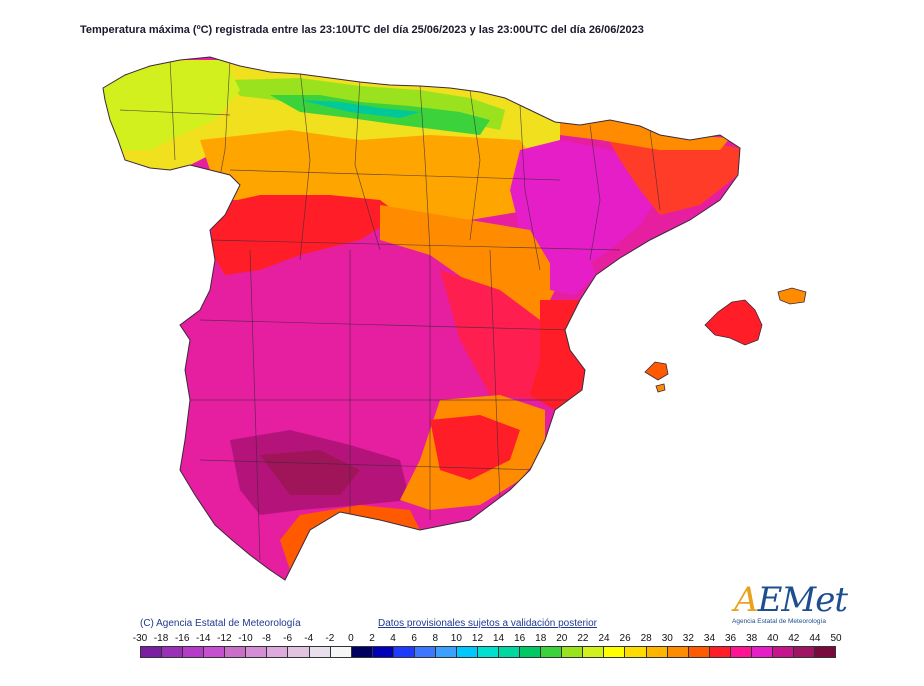 This screenshot has height=686, width=924. Describe the element at coordinates (660, 388) in the screenshot. I see `formentera` at that location.